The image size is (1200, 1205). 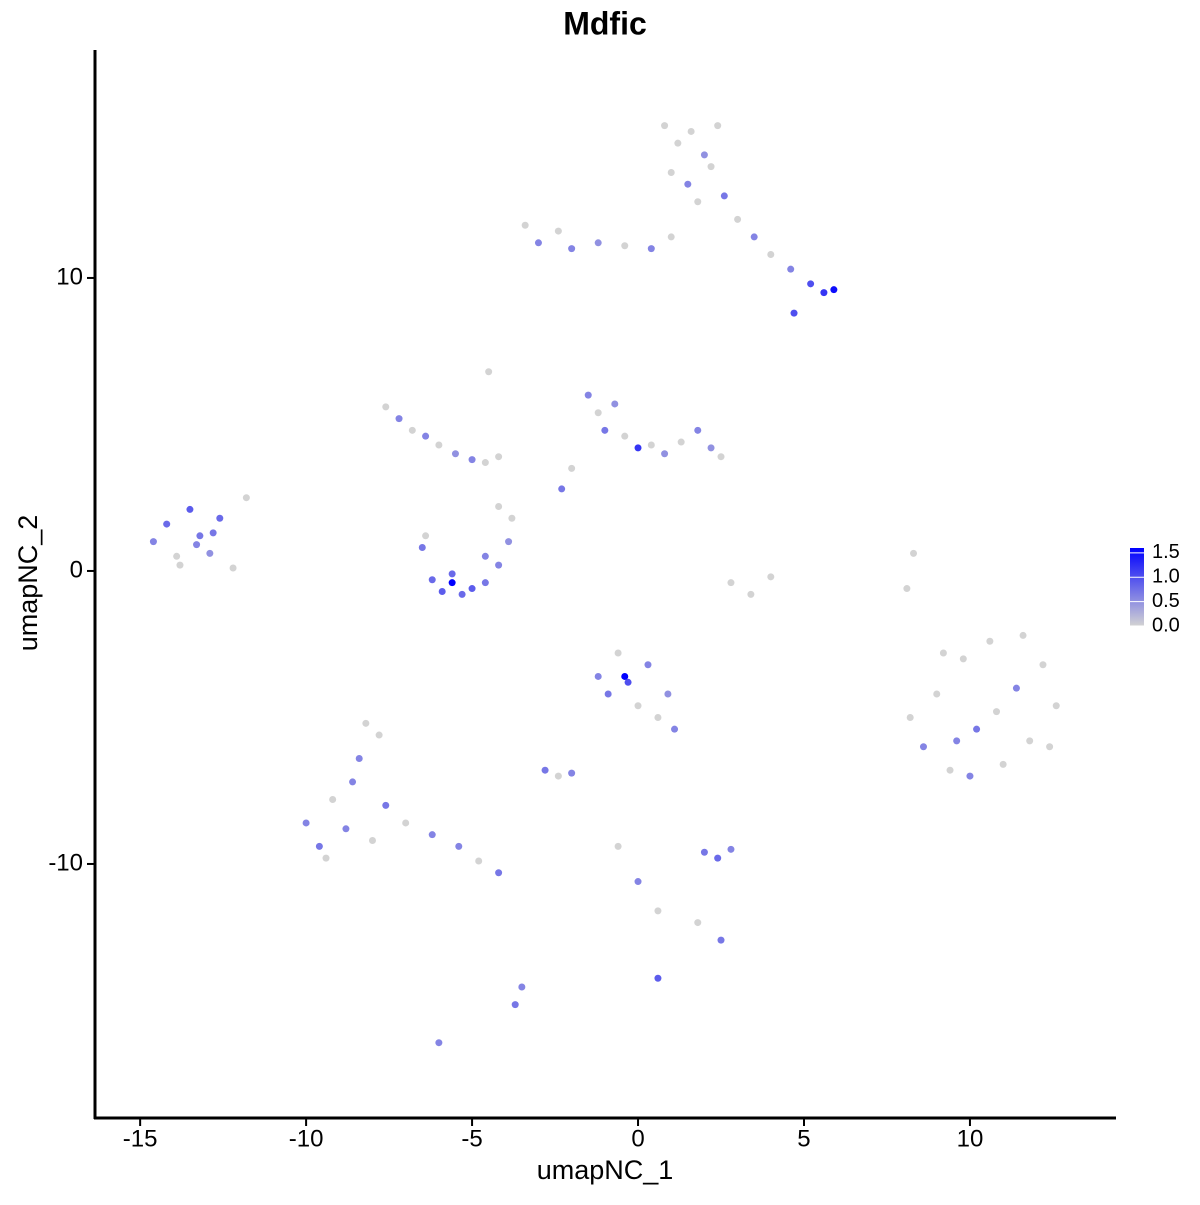 What do you see at coordinates (76, 569) in the screenshot?
I see `y-tick-label: 0` at bounding box center [76, 569].